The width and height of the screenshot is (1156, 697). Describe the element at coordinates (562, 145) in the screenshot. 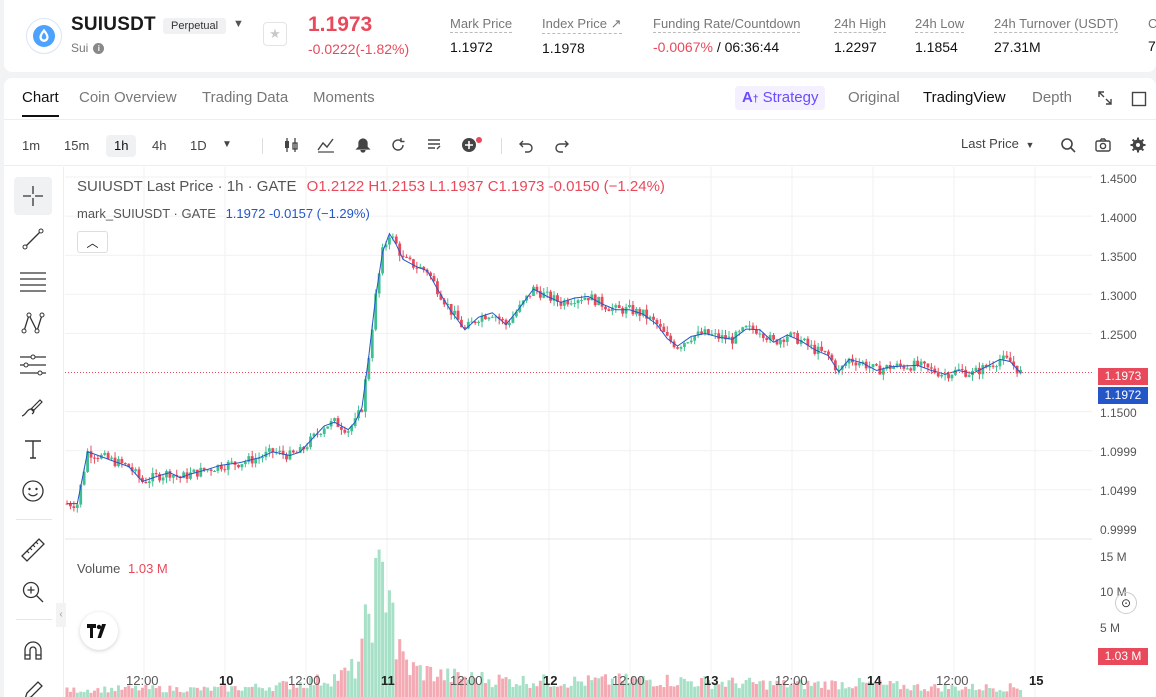

I see `redo-icon` at that location.